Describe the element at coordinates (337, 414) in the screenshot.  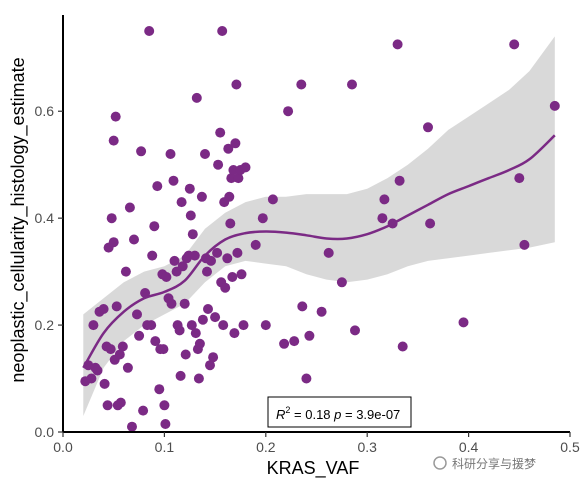
I see `p-label: p` at that location.